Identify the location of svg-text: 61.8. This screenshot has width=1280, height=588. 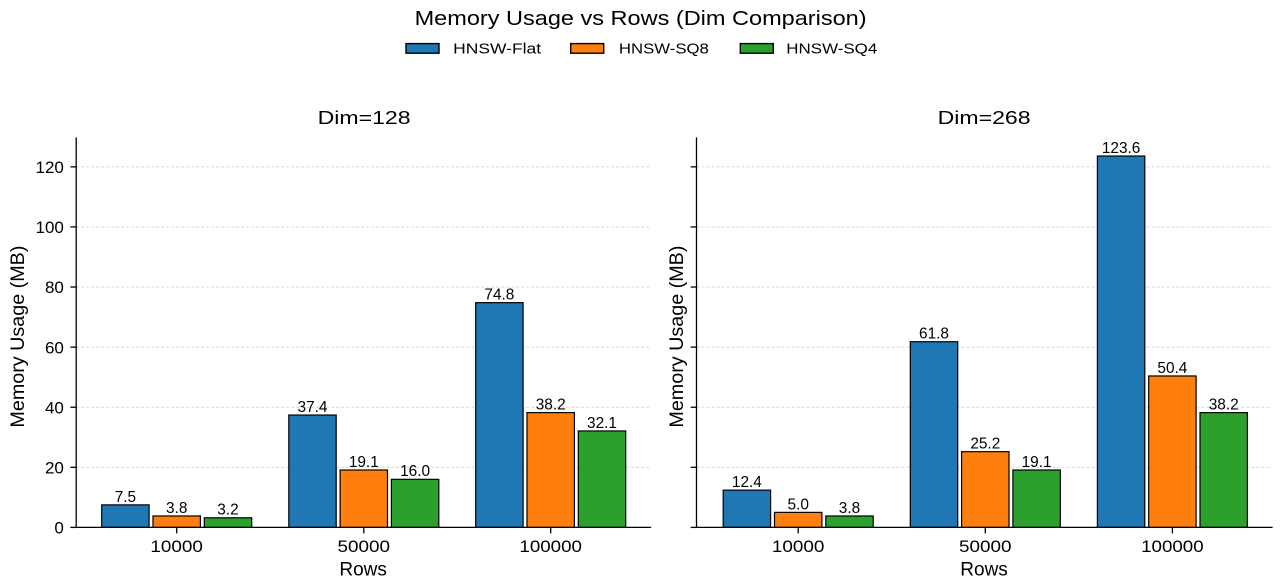
(934, 334).